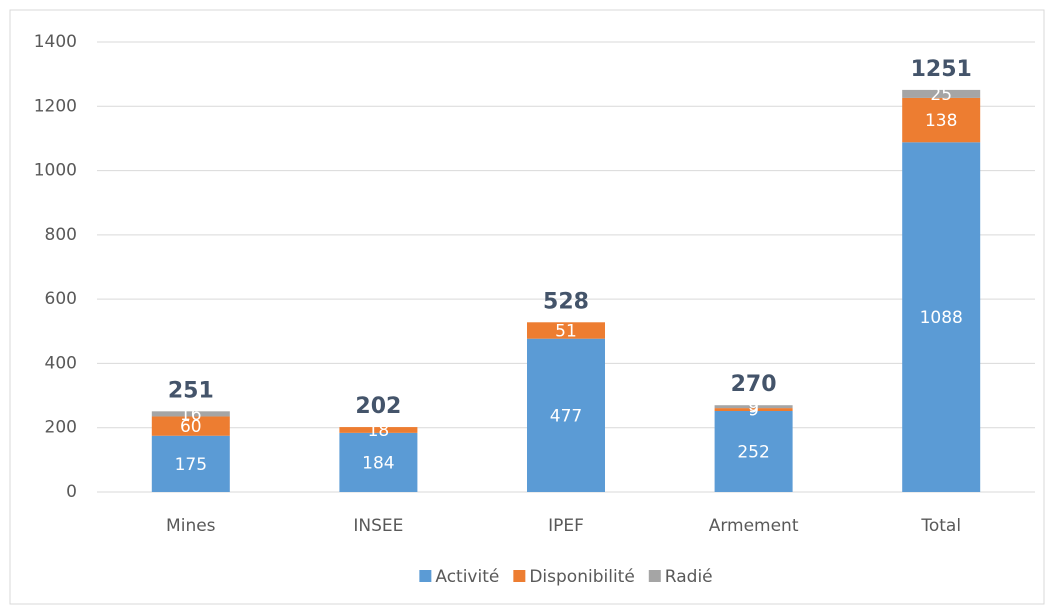 The width and height of the screenshot is (1055, 610). I want to click on y-tick-label: 0, so click(71, 492).